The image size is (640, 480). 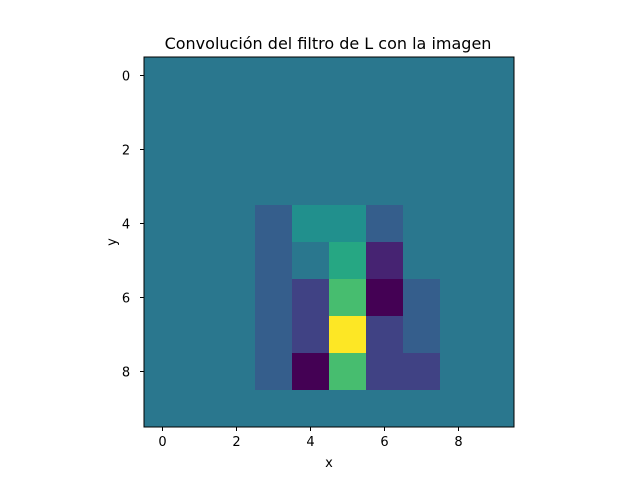 What do you see at coordinates (459, 113) in the screenshot?
I see `heatmap-cell-r1-c8` at bounding box center [459, 113].